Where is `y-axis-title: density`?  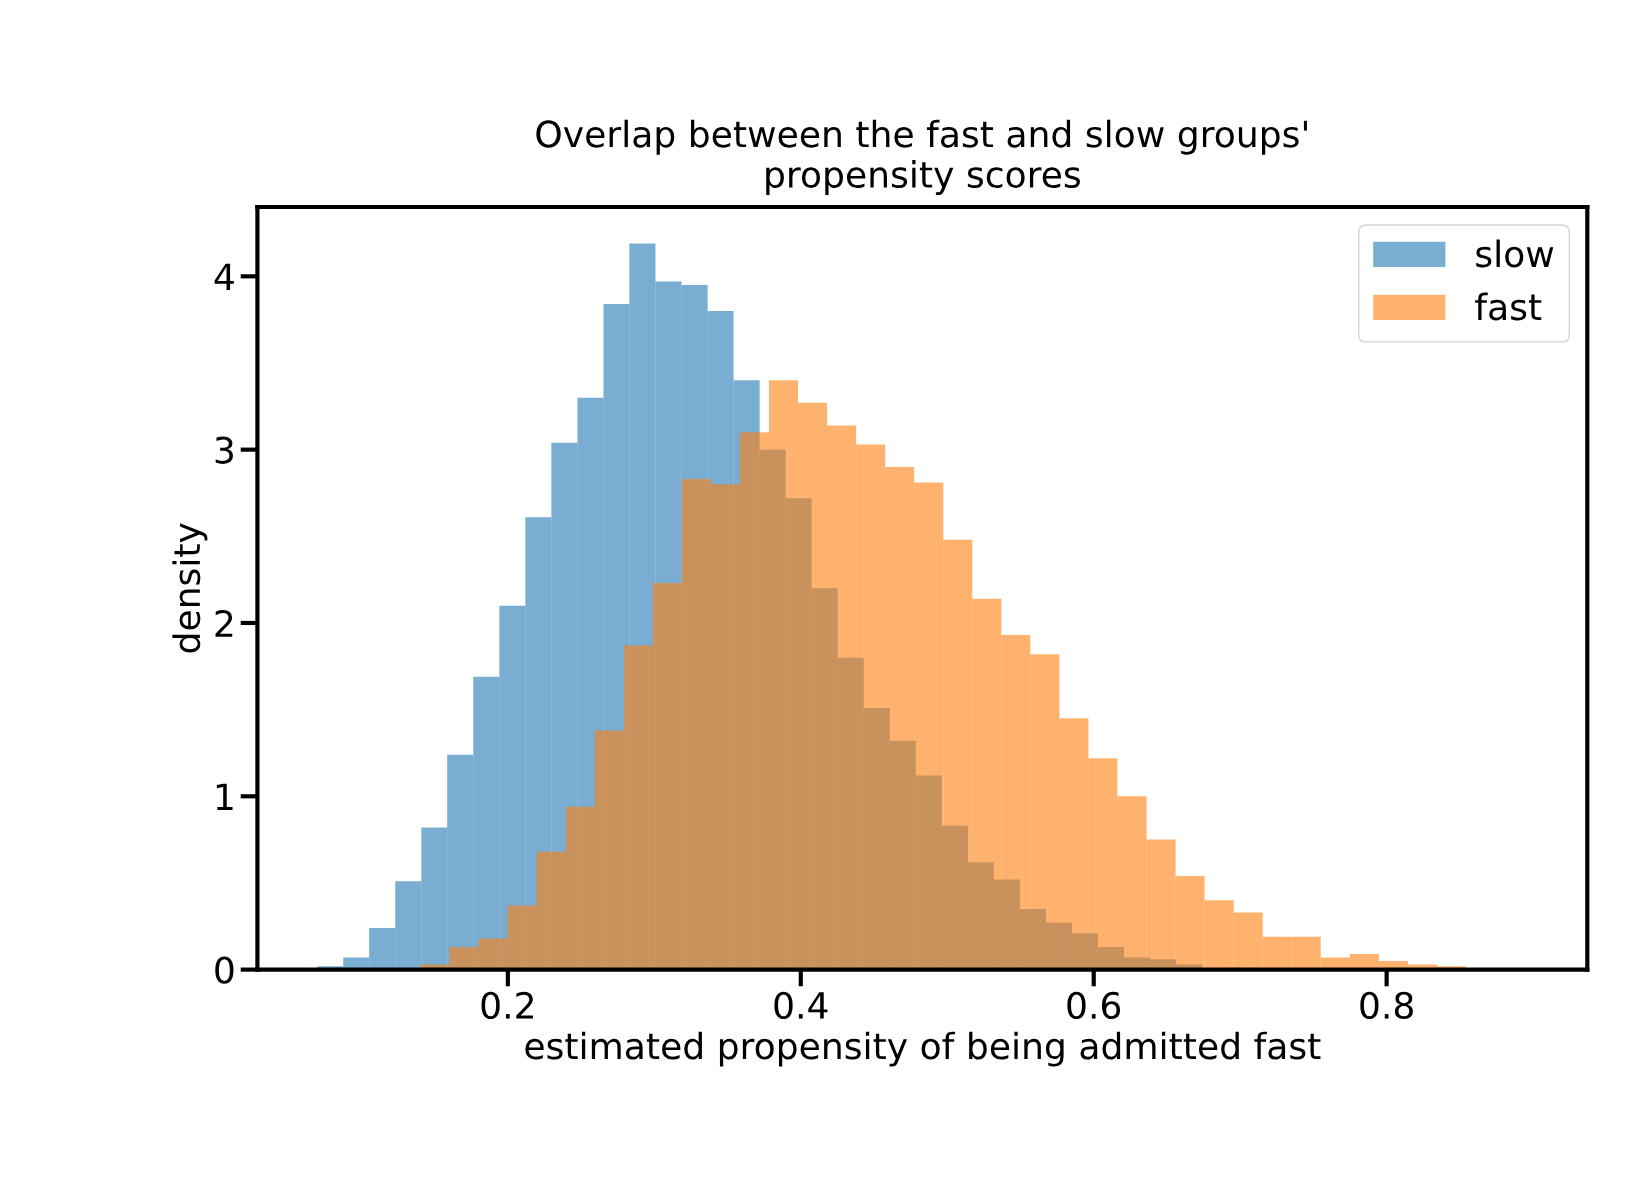
y-axis-title: density is located at coordinates (190, 588).